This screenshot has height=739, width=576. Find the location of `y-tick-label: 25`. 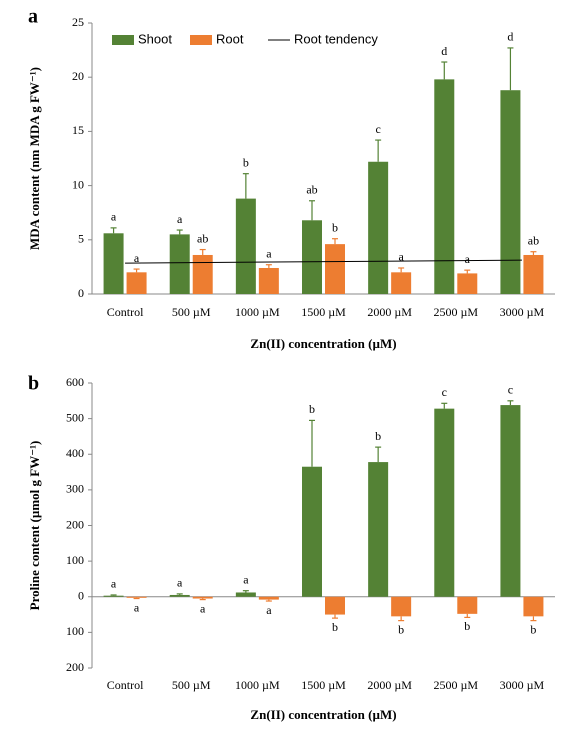

y-tick-label: 25 is located at coordinates (78, 22).